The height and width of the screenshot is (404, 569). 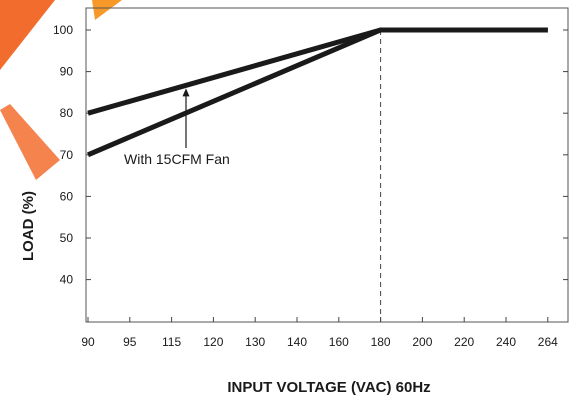 I want to click on y-tick-label: 70, so click(x=67, y=155).